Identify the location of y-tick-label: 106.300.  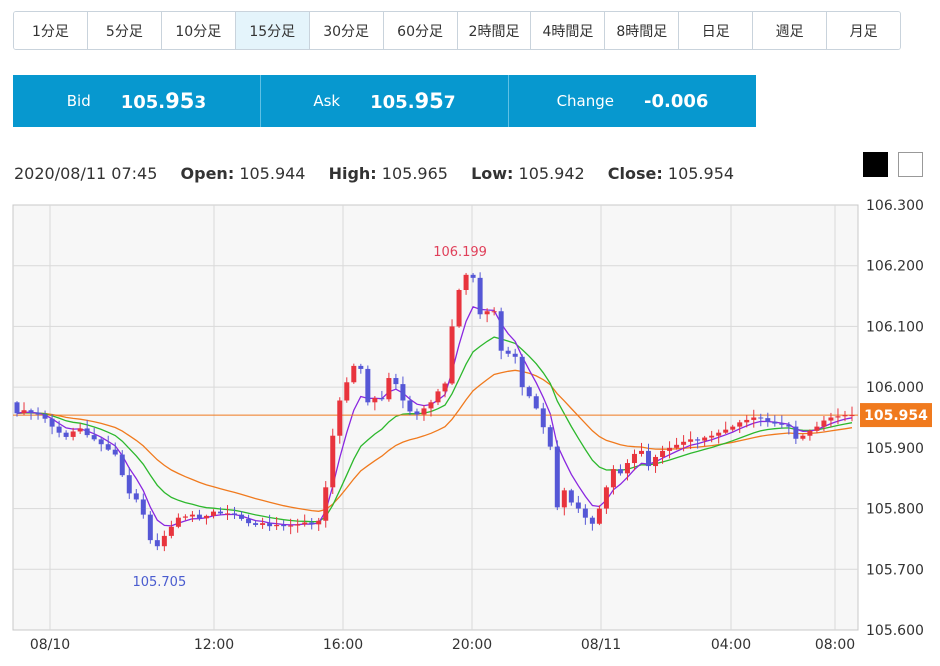
(895, 206).